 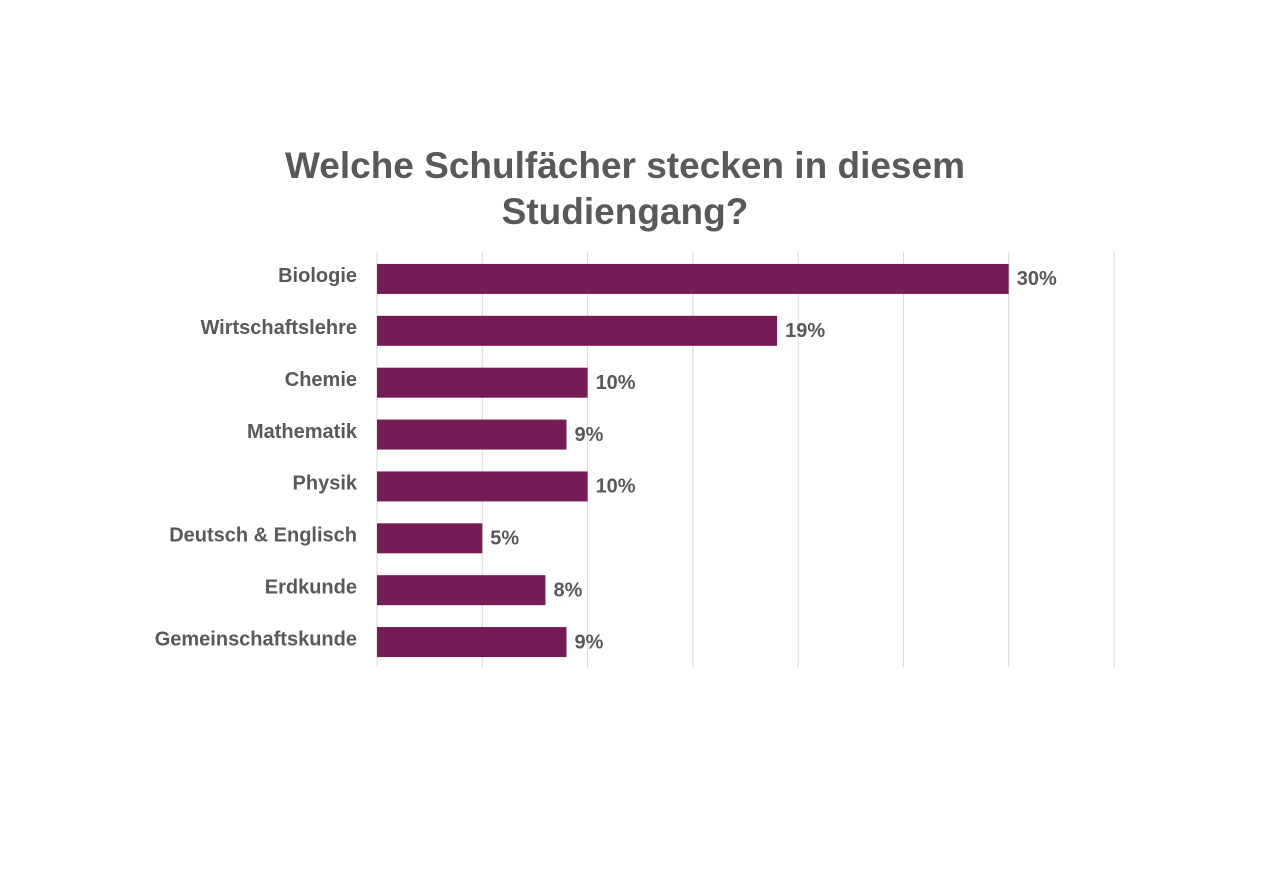 I want to click on y-tick-label: Gemeinschaftskunde, so click(x=256, y=639).